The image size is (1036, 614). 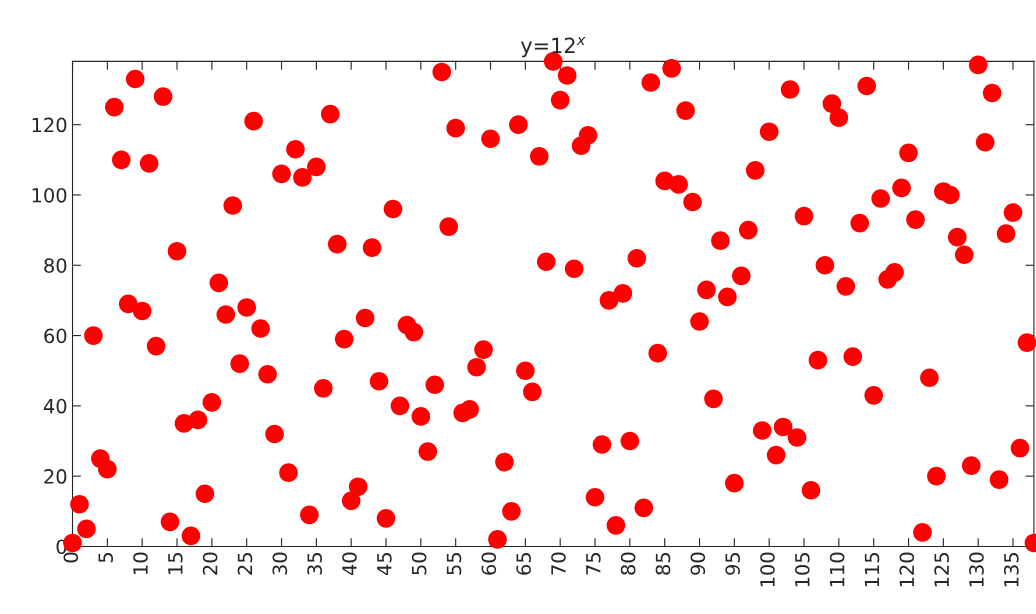 I want to click on x-tick-label: 80, so click(x=628, y=563).